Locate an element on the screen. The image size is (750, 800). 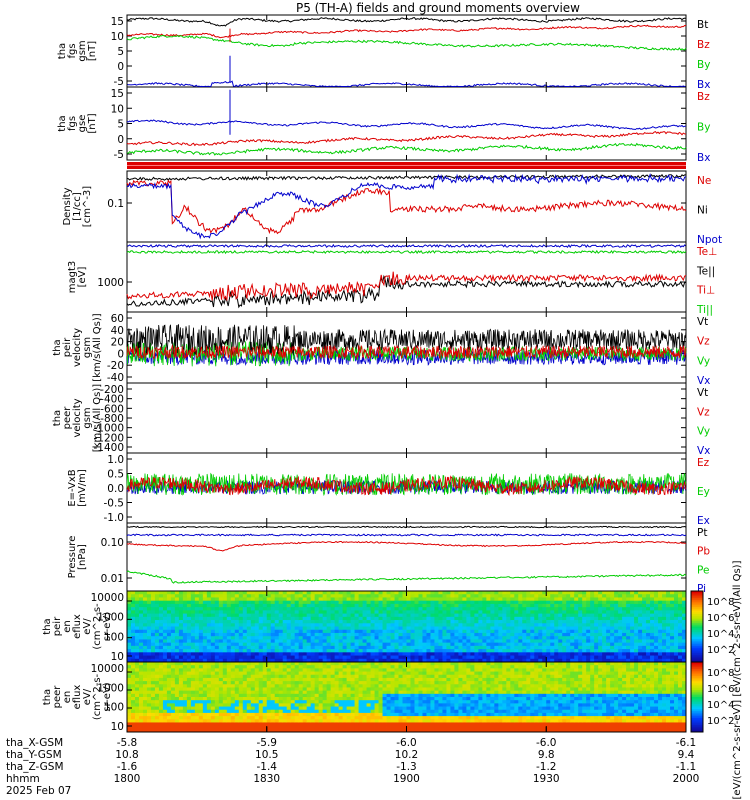
series-Ne is located at coordinates (406, 207).